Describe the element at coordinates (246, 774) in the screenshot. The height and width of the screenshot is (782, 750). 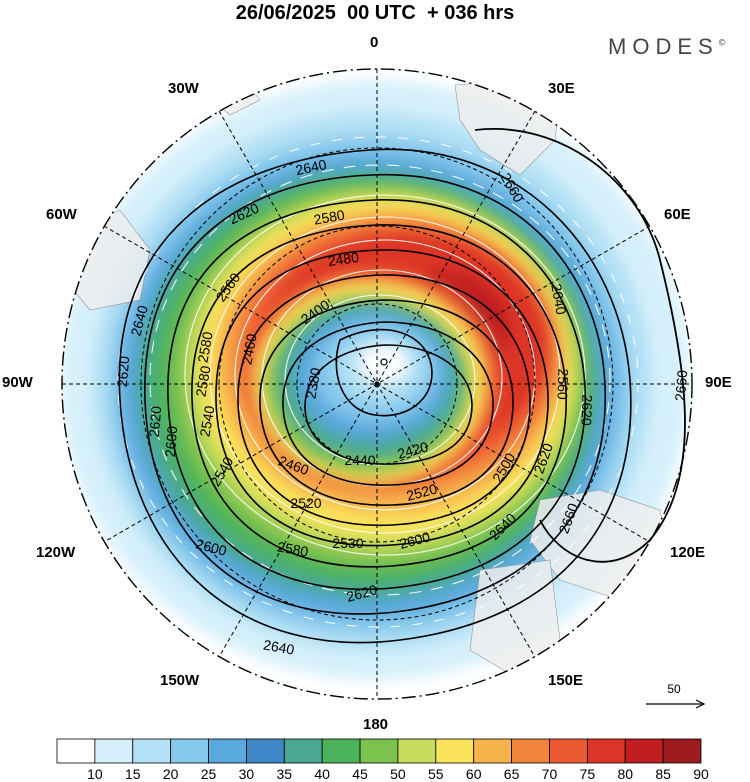
I see `colorbar-tick-label: 30` at that location.